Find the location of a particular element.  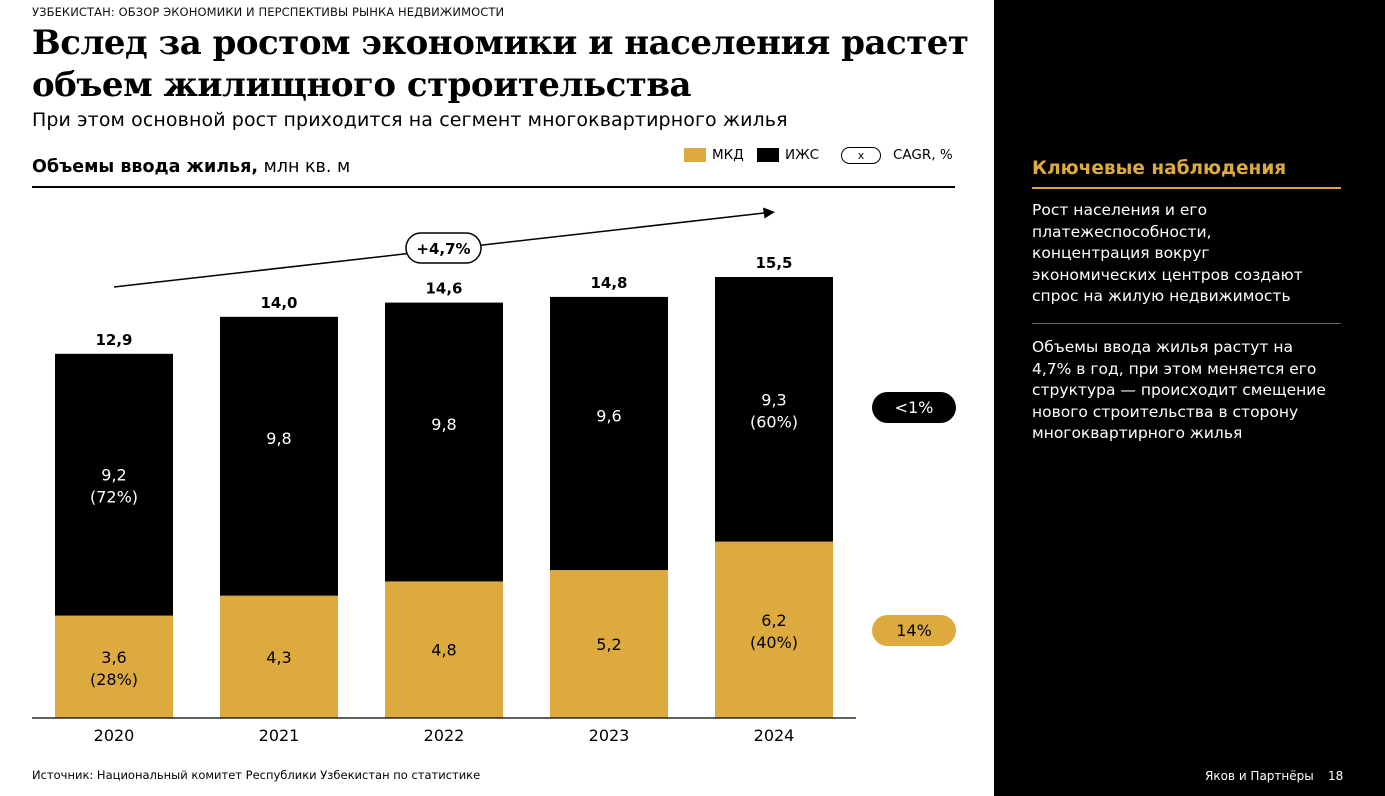

legend-cagr: x CAGR, % is located at coordinates (897, 155).